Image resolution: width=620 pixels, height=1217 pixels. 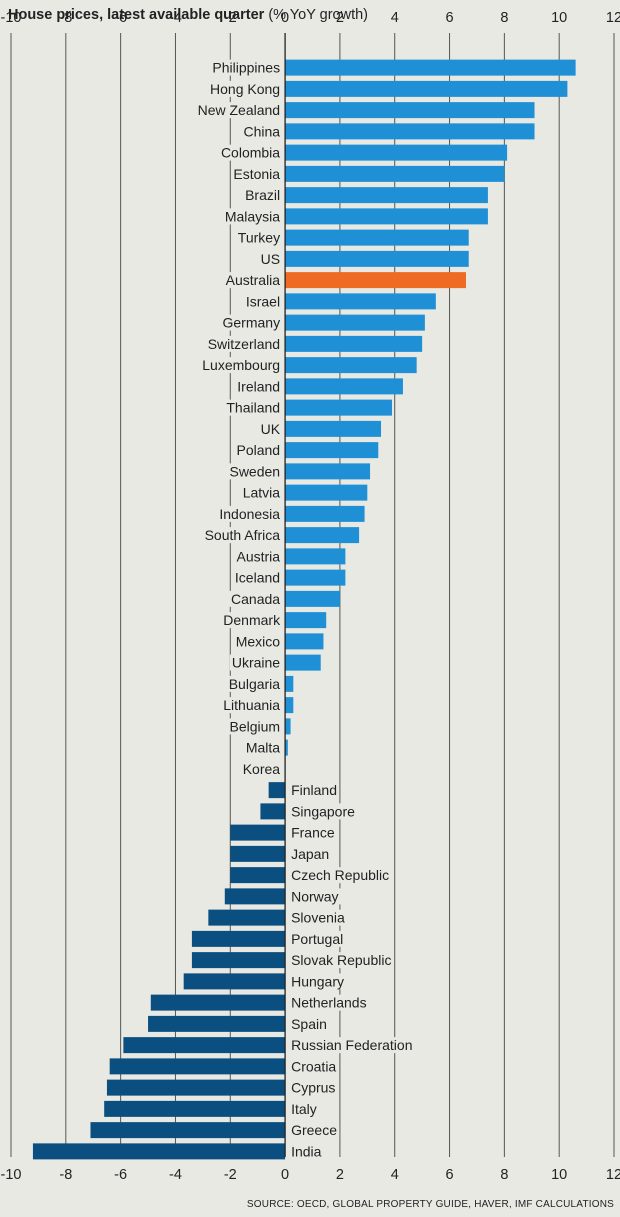 I want to click on bar-austria, so click(x=315, y=556).